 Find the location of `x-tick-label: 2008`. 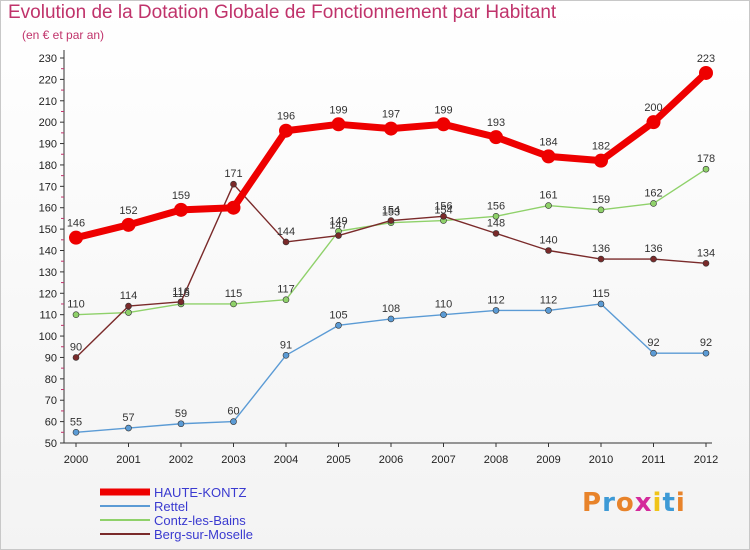

x-tick-label: 2008 is located at coordinates (496, 460).